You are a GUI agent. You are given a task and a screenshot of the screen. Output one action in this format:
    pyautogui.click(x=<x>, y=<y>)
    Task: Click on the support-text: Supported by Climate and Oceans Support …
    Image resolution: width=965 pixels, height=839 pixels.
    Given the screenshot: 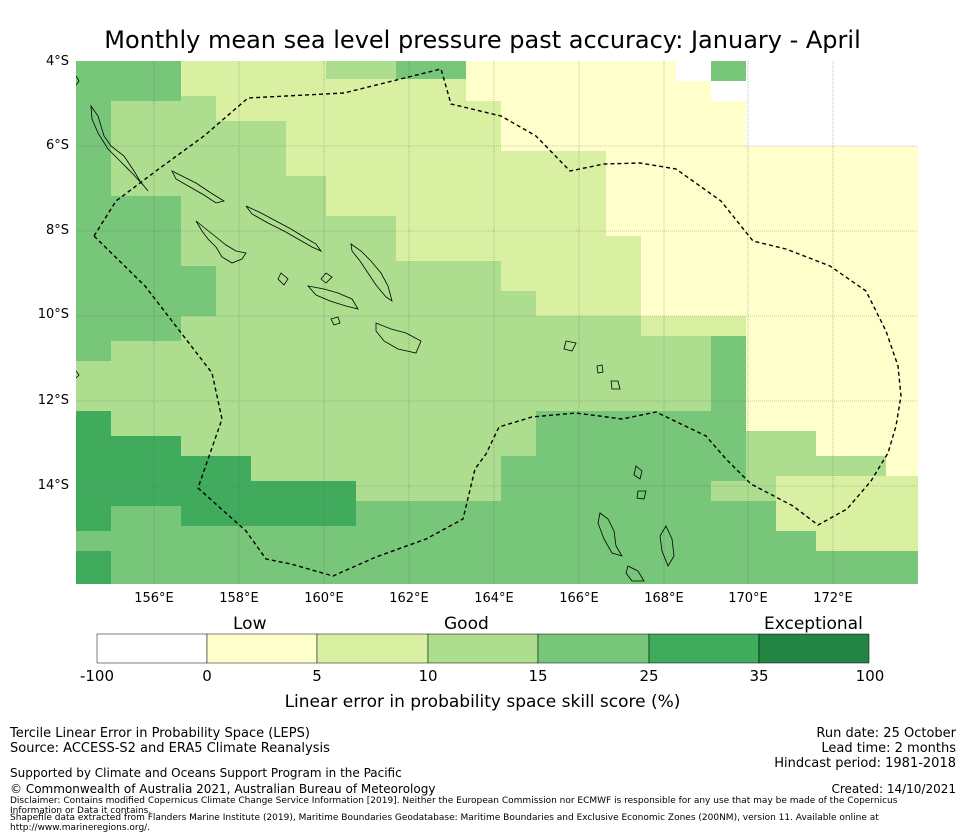 What is the action you would take?
    pyautogui.click(x=206, y=773)
    